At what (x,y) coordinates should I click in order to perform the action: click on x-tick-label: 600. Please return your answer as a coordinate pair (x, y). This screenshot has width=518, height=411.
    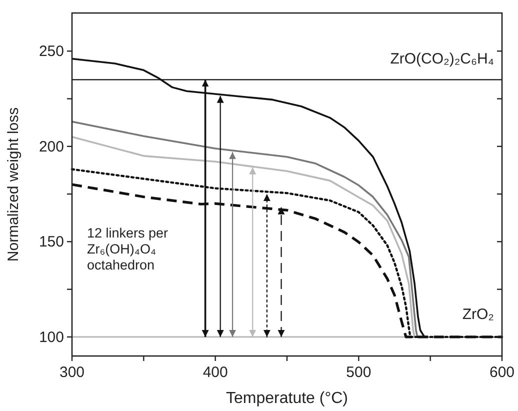
    Looking at the image, I should click on (502, 372).